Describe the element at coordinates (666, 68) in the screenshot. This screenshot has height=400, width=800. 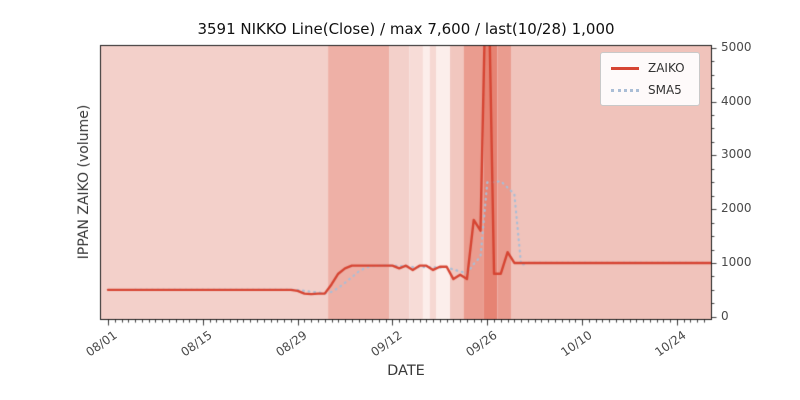
I see `legend-label-zaiko: ZAIKO` at that location.